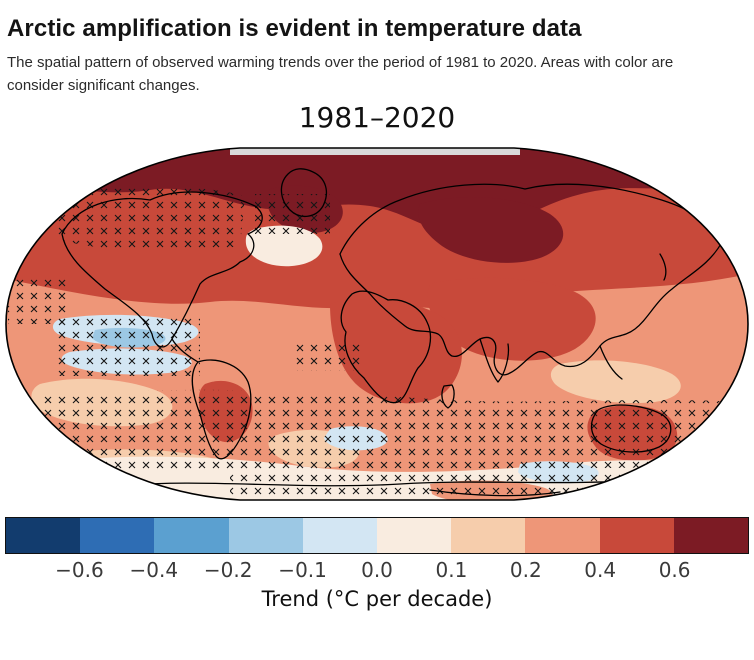 The height and width of the screenshot is (660, 754). I want to click on map-title: 1981–2020, so click(377, 117).